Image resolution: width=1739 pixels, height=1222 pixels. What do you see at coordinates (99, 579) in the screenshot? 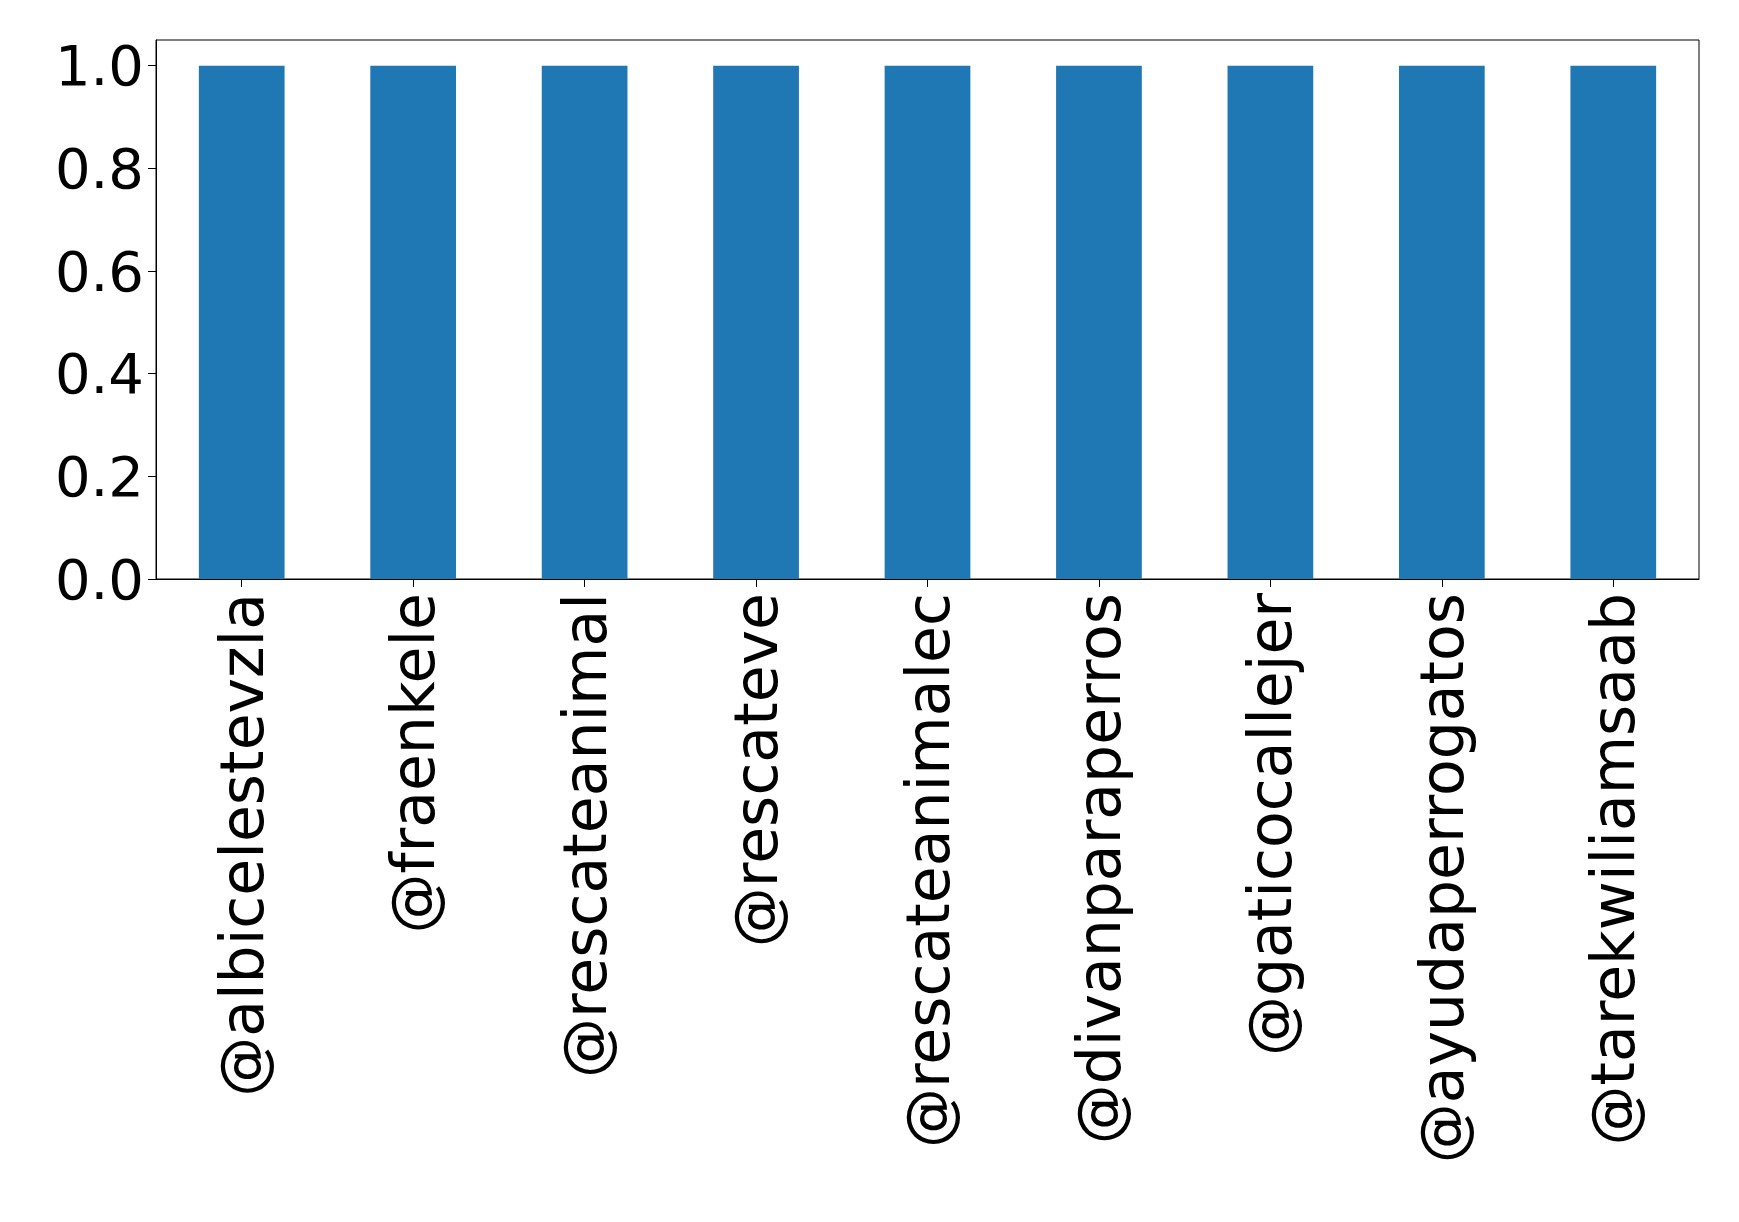
I see `y-tick-label: 0.0` at bounding box center [99, 579].